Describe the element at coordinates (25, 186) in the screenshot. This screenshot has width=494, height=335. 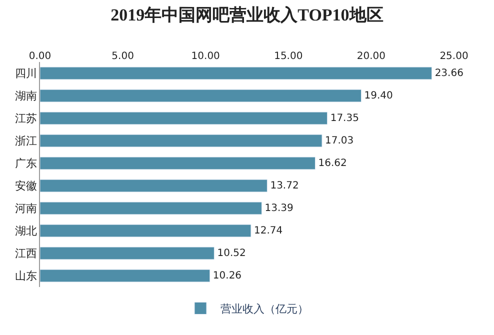
I see `y-tick-label: 安徽` at that location.